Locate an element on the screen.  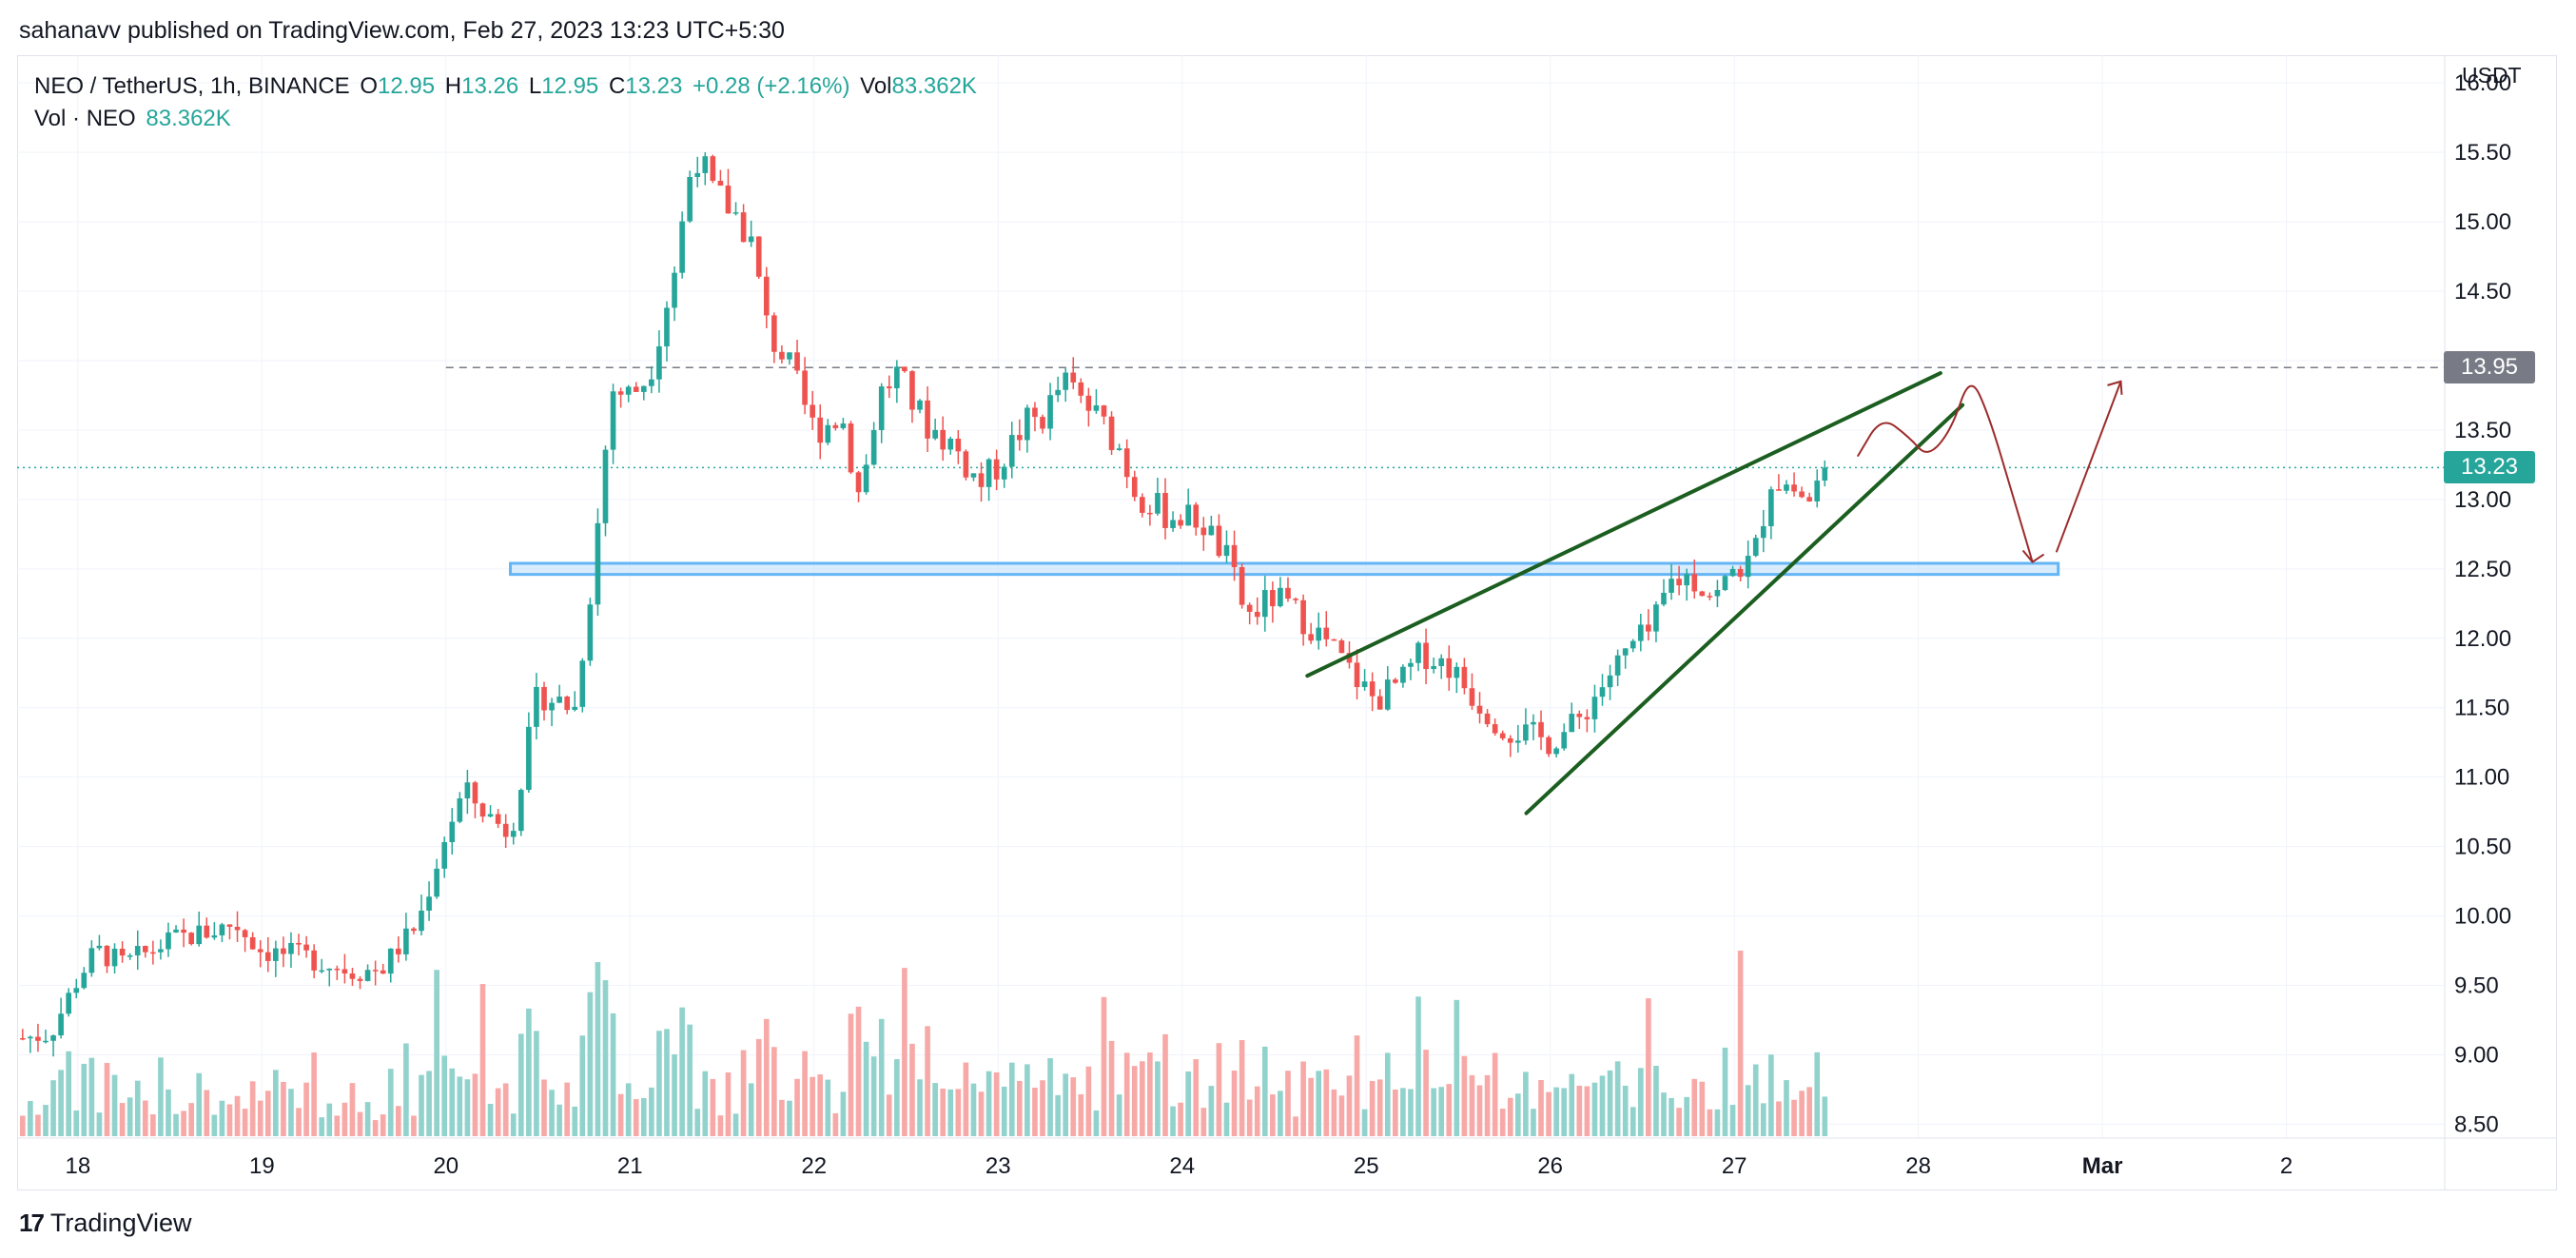
time-tick-label: 22 is located at coordinates (814, 1166).